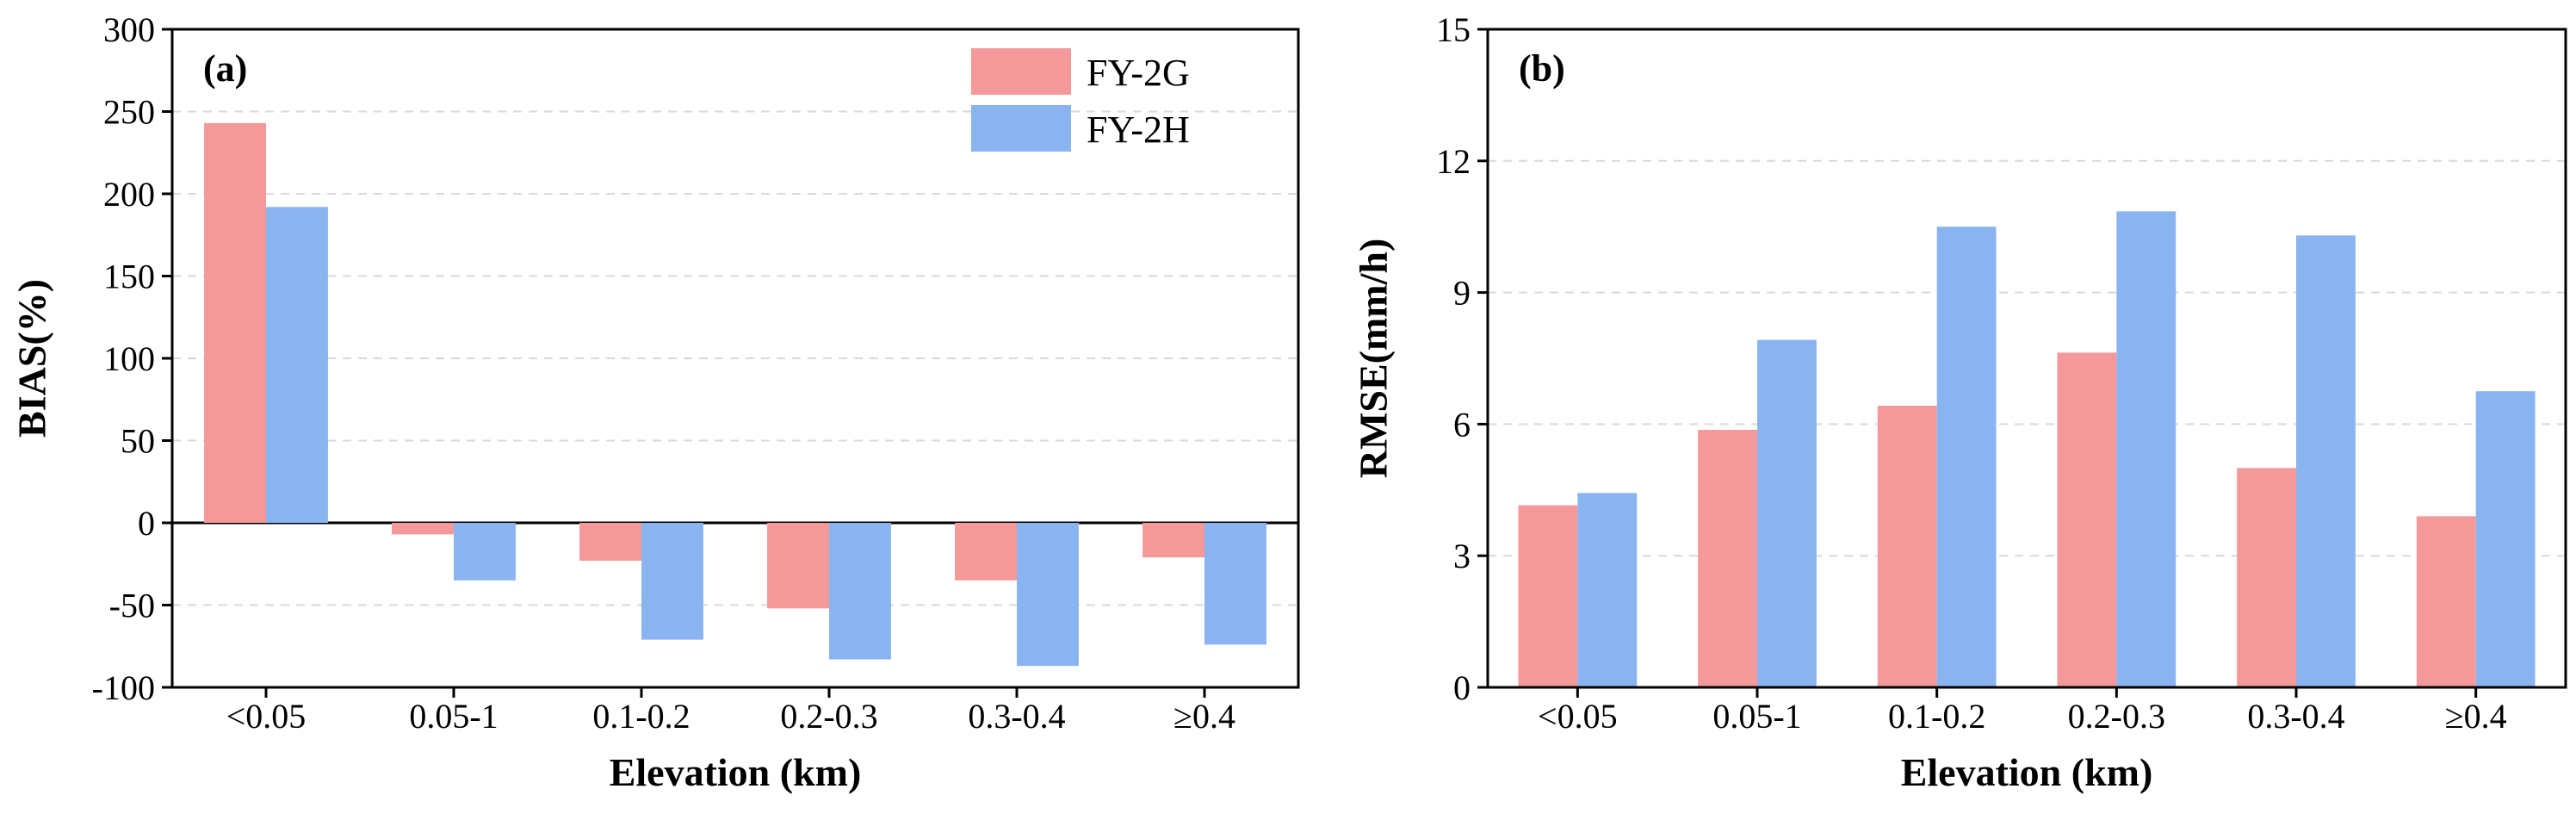 This screenshot has height=820, width=2576. I want to click on y-tick-label: 50, so click(138, 441).